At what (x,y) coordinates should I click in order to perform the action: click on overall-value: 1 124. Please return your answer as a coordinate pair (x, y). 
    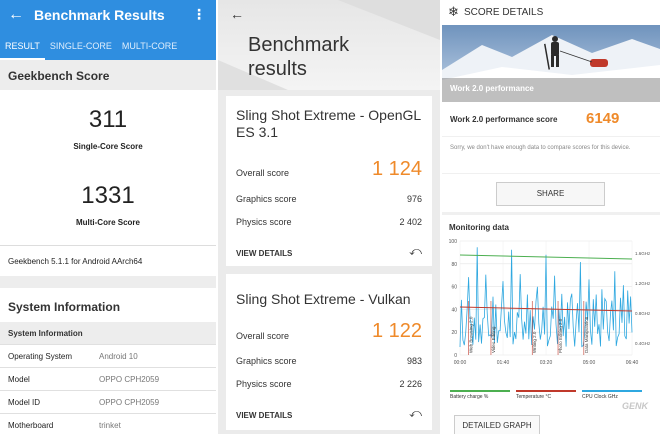
    Looking at the image, I should click on (396, 169).